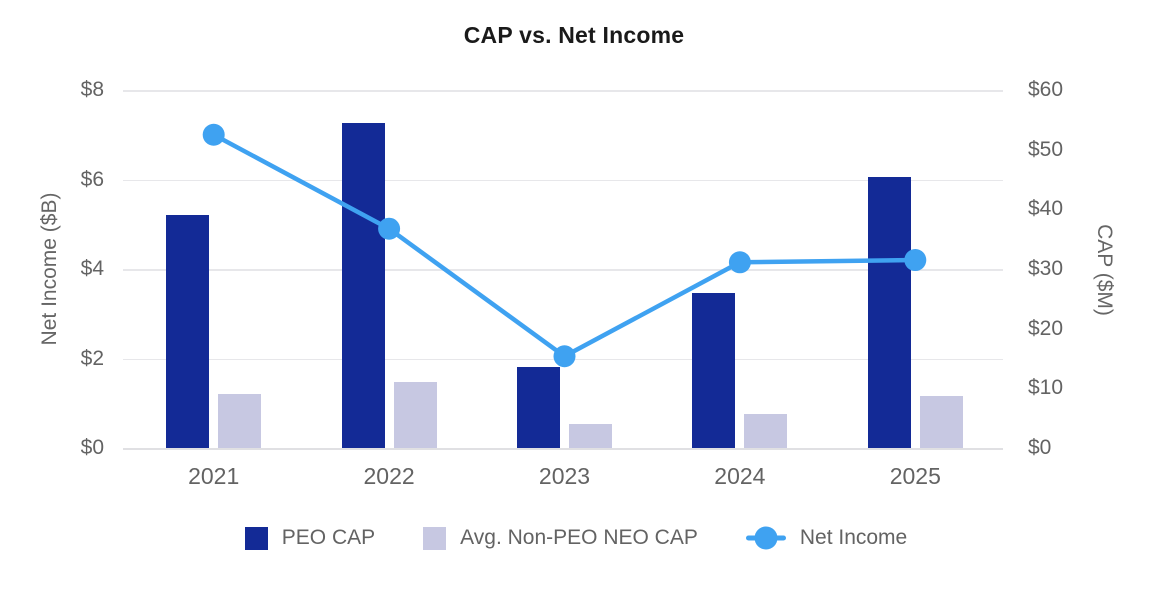 The width and height of the screenshot is (1152, 594). Describe the element at coordinates (740, 476) in the screenshot. I see `x-label-2024: 2024` at that location.